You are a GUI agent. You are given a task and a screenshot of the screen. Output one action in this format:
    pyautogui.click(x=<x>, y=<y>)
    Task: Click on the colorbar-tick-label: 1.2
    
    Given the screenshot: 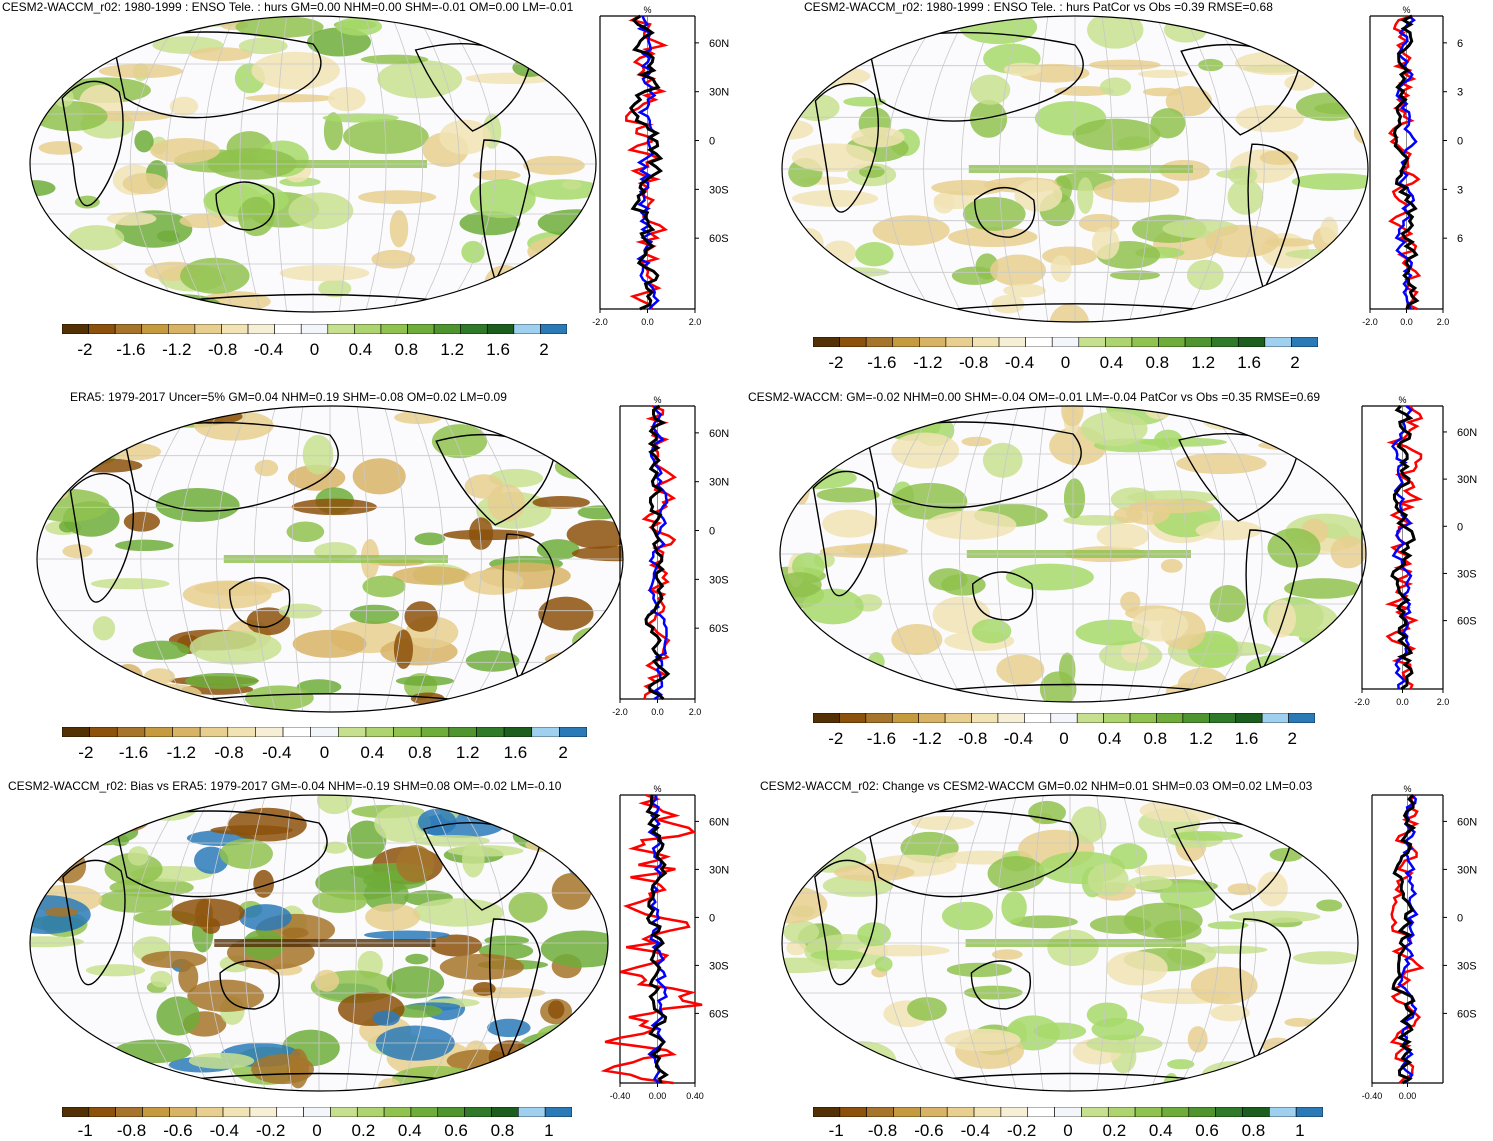 What is the action you would take?
    pyautogui.click(x=452, y=349)
    